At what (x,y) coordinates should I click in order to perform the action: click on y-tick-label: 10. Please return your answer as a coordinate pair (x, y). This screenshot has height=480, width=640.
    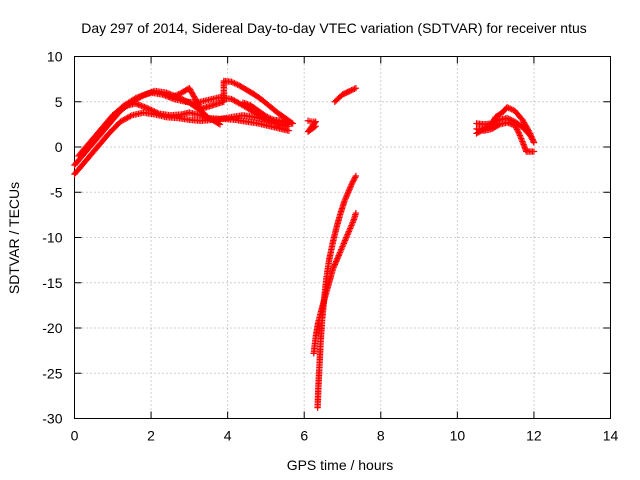
    Looking at the image, I should click on (55, 57).